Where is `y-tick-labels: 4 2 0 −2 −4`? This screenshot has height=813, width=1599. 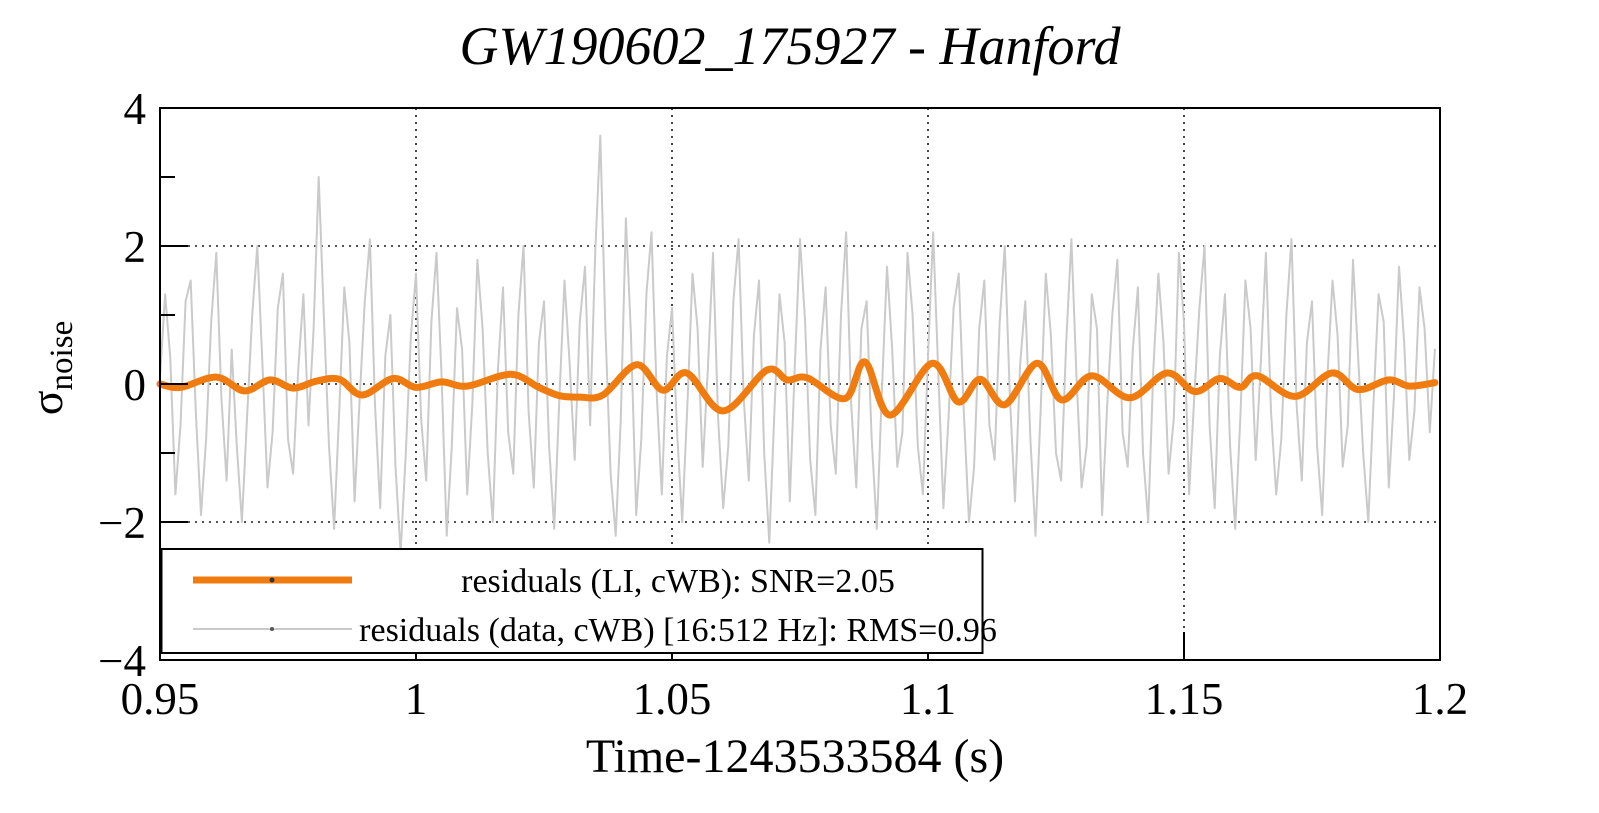 y-tick-labels: 4 2 0 −2 −4 is located at coordinates (122, 385).